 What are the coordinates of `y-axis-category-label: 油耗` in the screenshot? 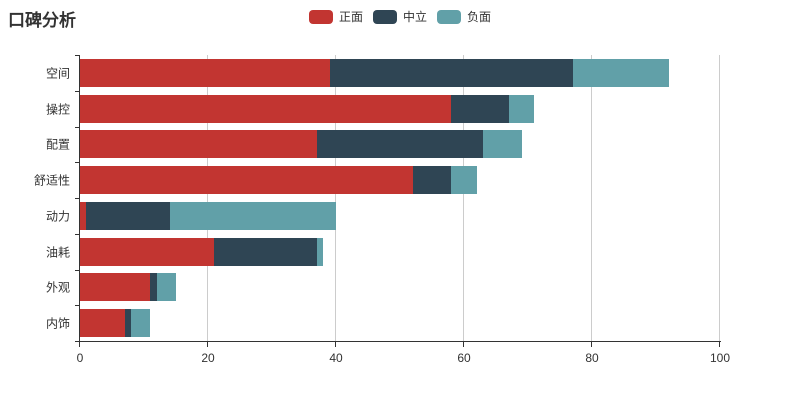 It's located at (57, 252).